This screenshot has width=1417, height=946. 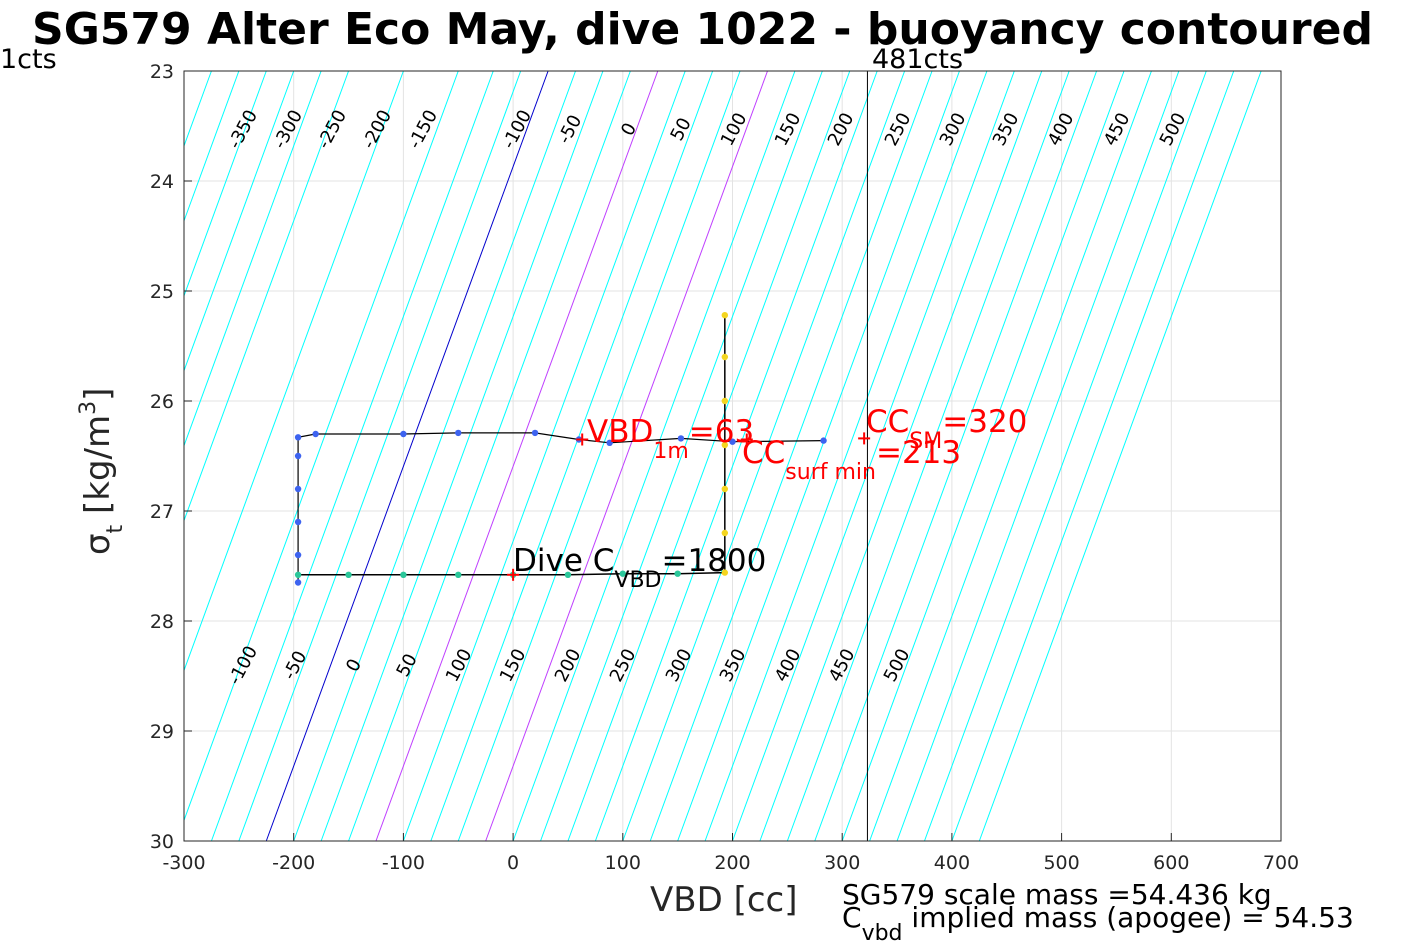 I want to click on x-tick-label: 0, so click(x=513, y=863).